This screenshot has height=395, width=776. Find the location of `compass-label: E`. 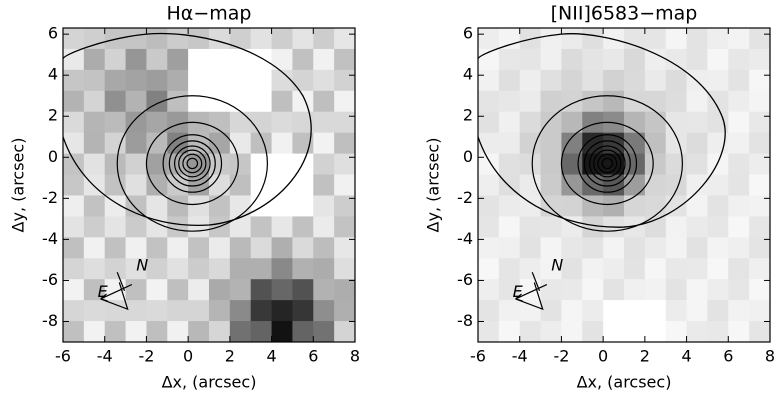

compass-label: E is located at coordinates (518, 291).